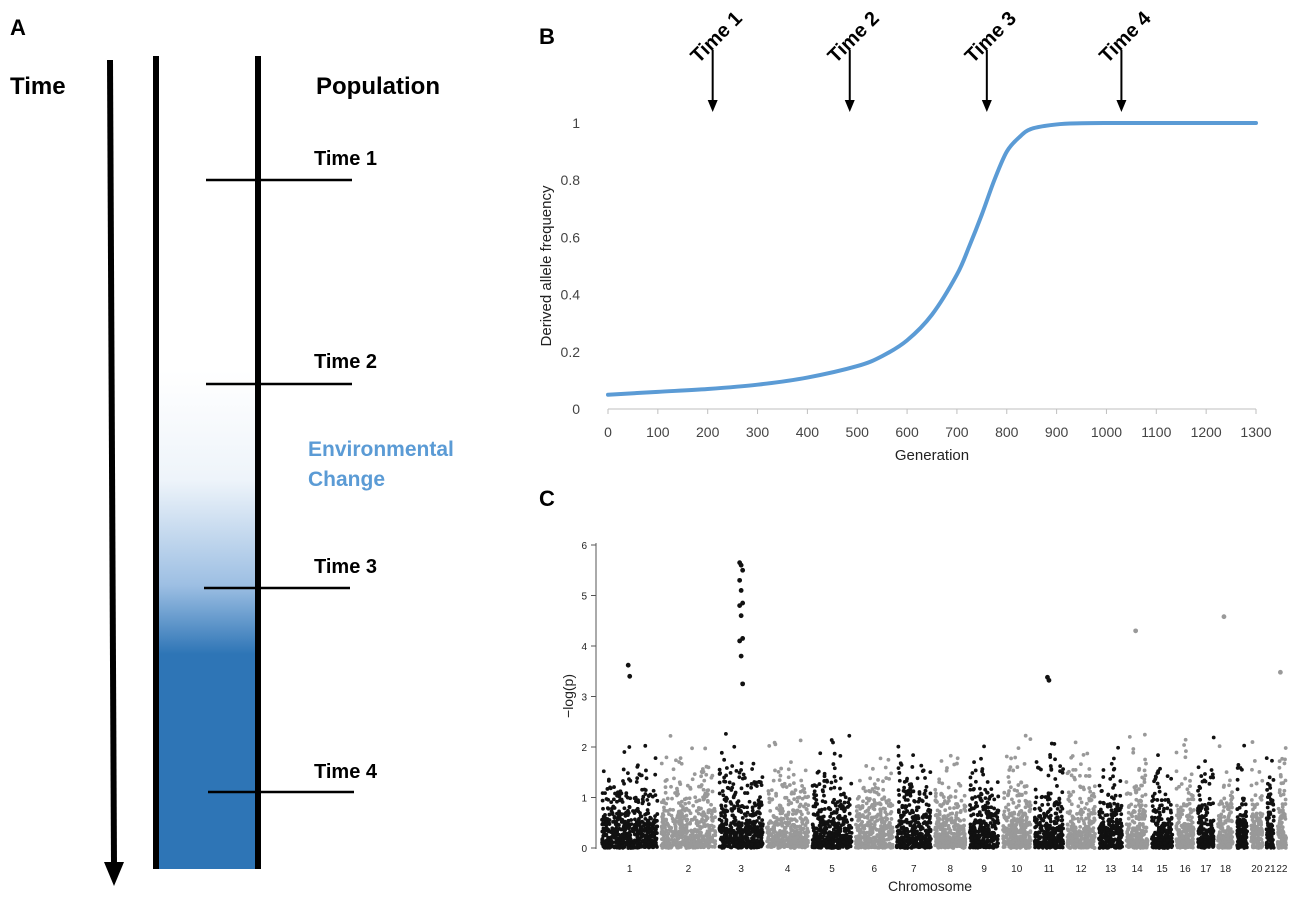  Describe the element at coordinates (608, 432) in the screenshot. I see `x-tick-label: 0` at that location.